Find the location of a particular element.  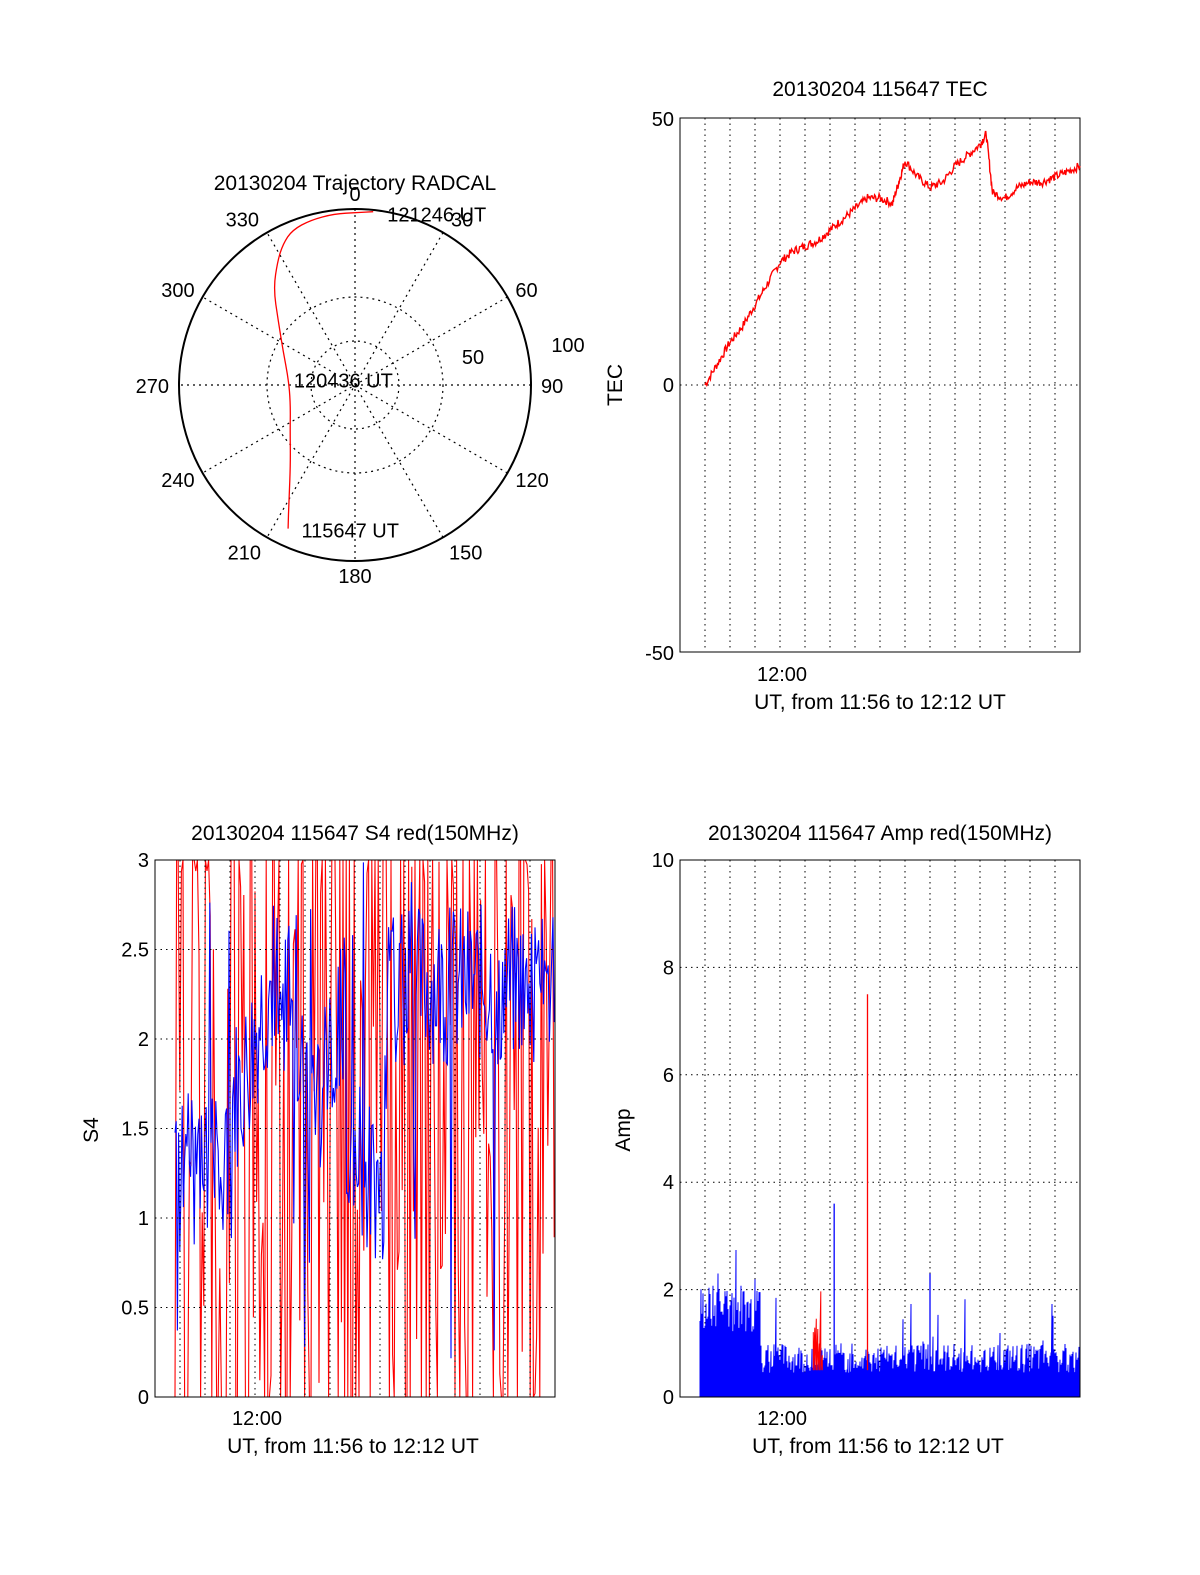

tec-ytick-0: 0 is located at coordinates (668, 386).